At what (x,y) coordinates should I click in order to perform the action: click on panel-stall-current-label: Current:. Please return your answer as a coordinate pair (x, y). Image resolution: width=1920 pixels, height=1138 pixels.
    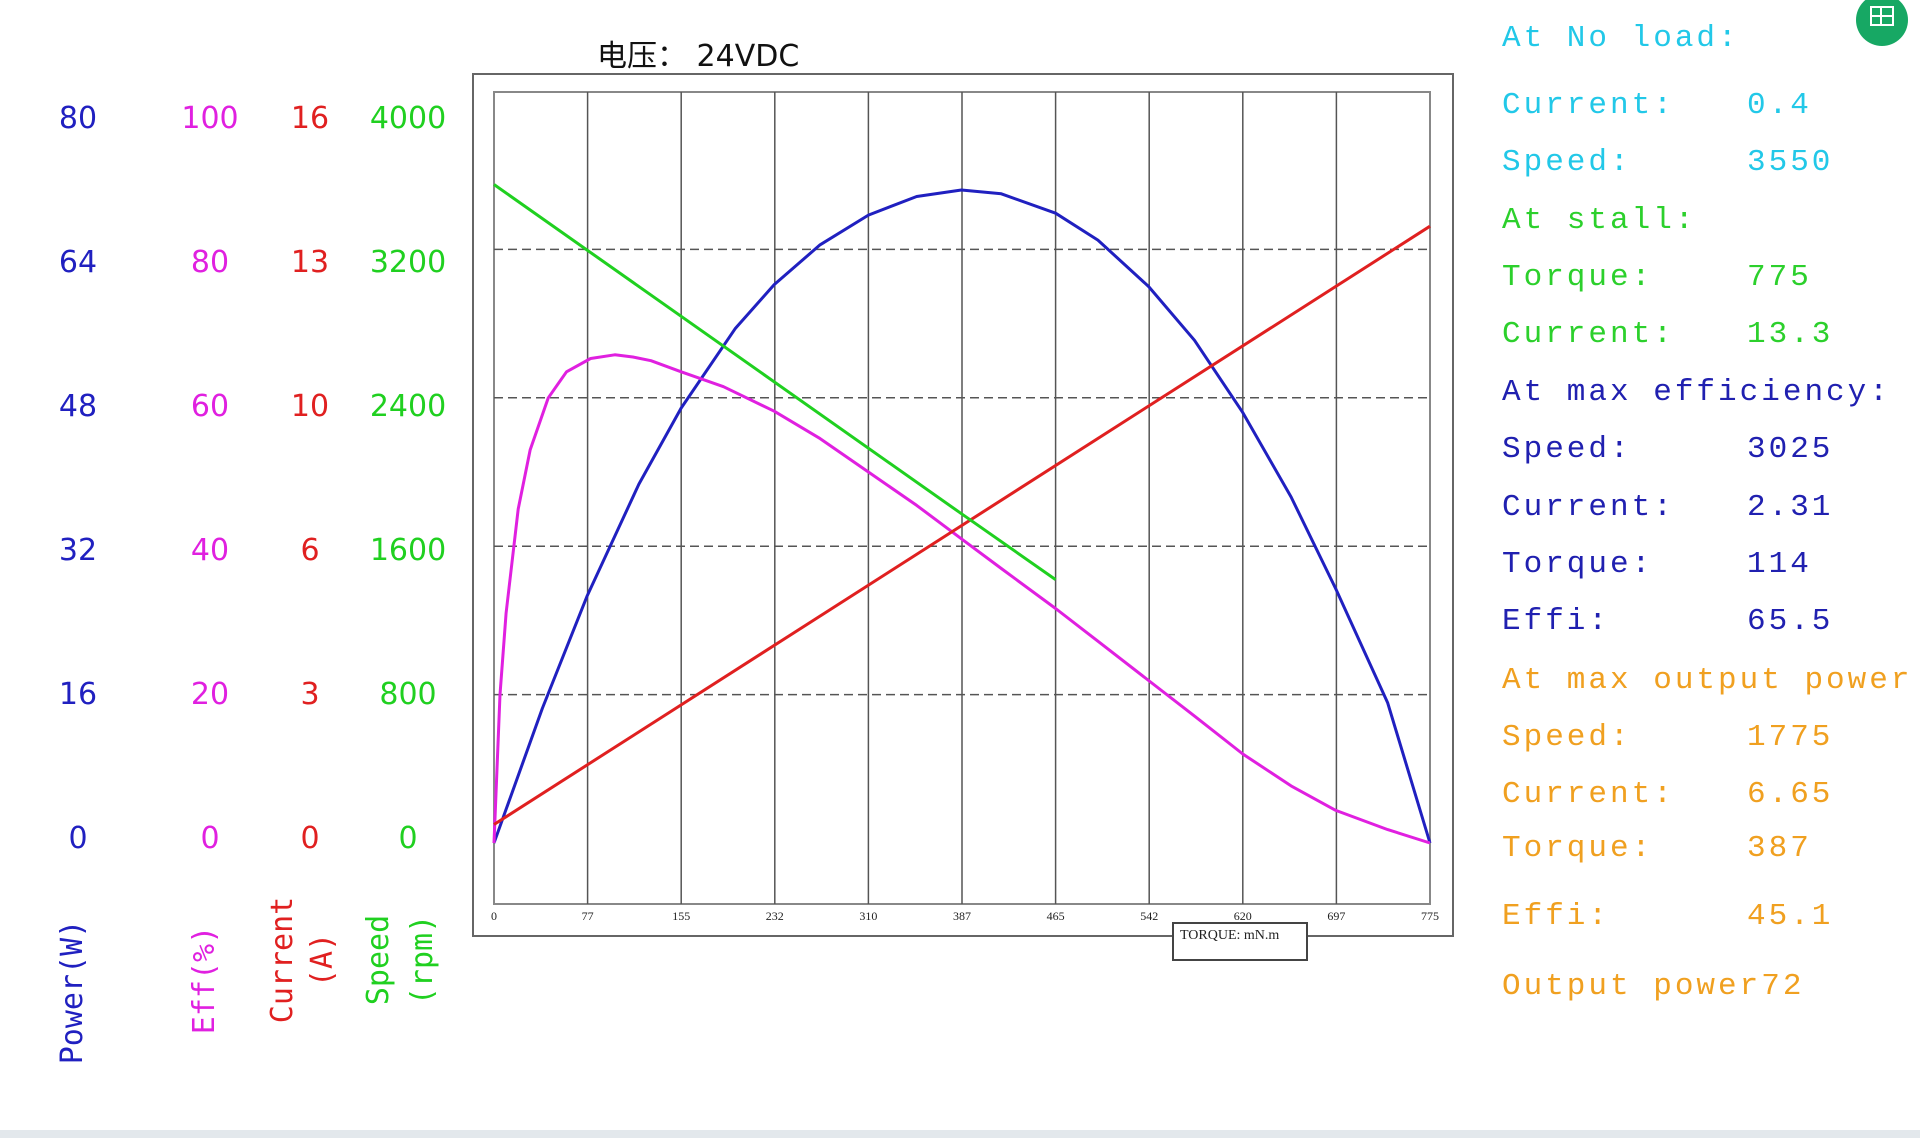
    Looking at the image, I should click on (1588, 334).